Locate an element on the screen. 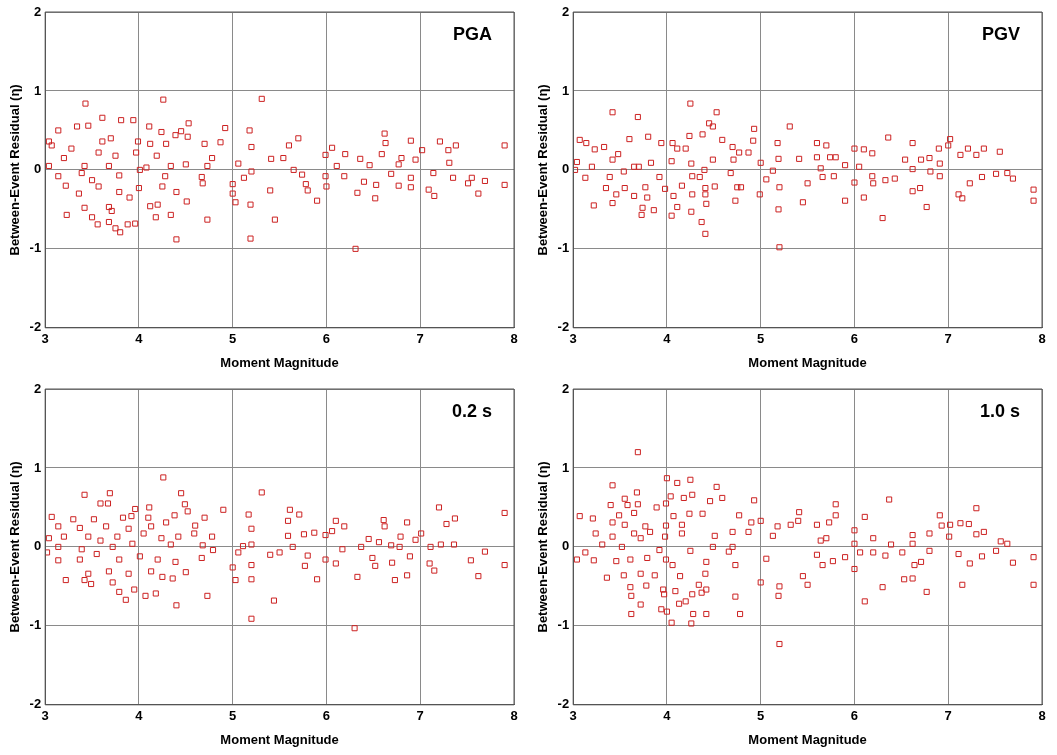  text: 0.2 s is located at coordinates (471, 410).